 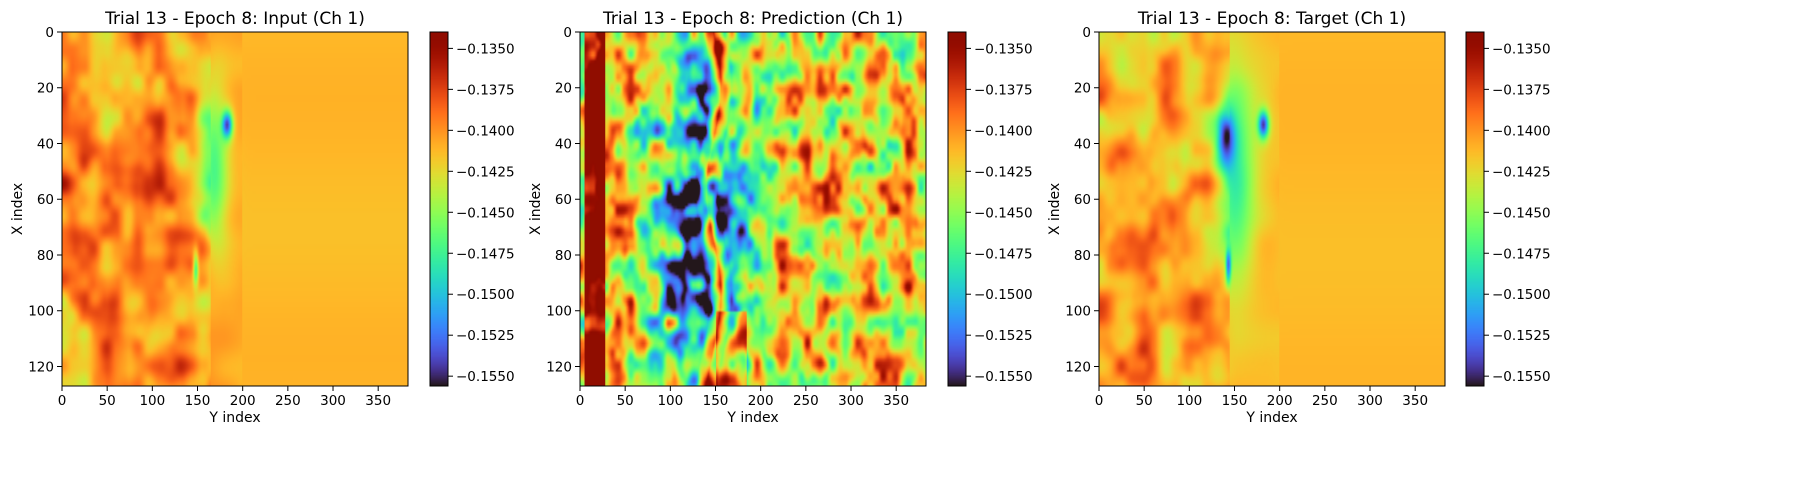 I want to click on chart-title: Trial 13 - Epoch 8: Input (Ch 1), so click(x=234, y=19).